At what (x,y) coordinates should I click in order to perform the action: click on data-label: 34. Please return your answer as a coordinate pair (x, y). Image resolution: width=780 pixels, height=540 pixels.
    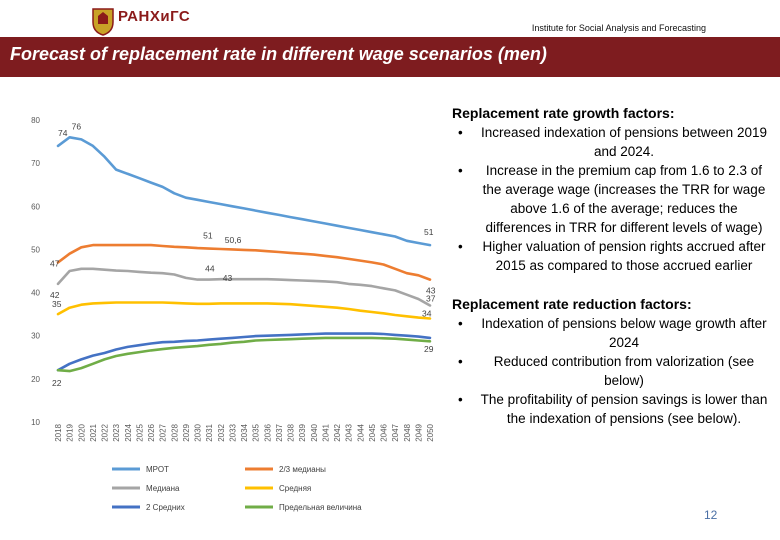
    Looking at the image, I should click on (427, 313).